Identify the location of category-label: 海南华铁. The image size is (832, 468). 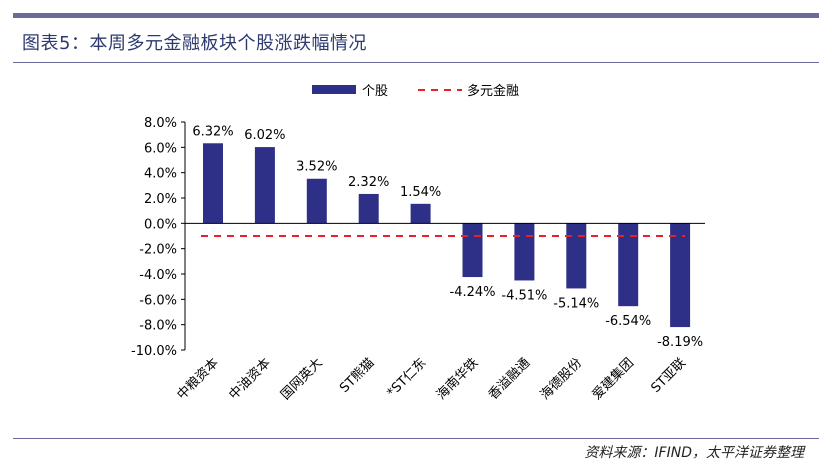
(457, 379).